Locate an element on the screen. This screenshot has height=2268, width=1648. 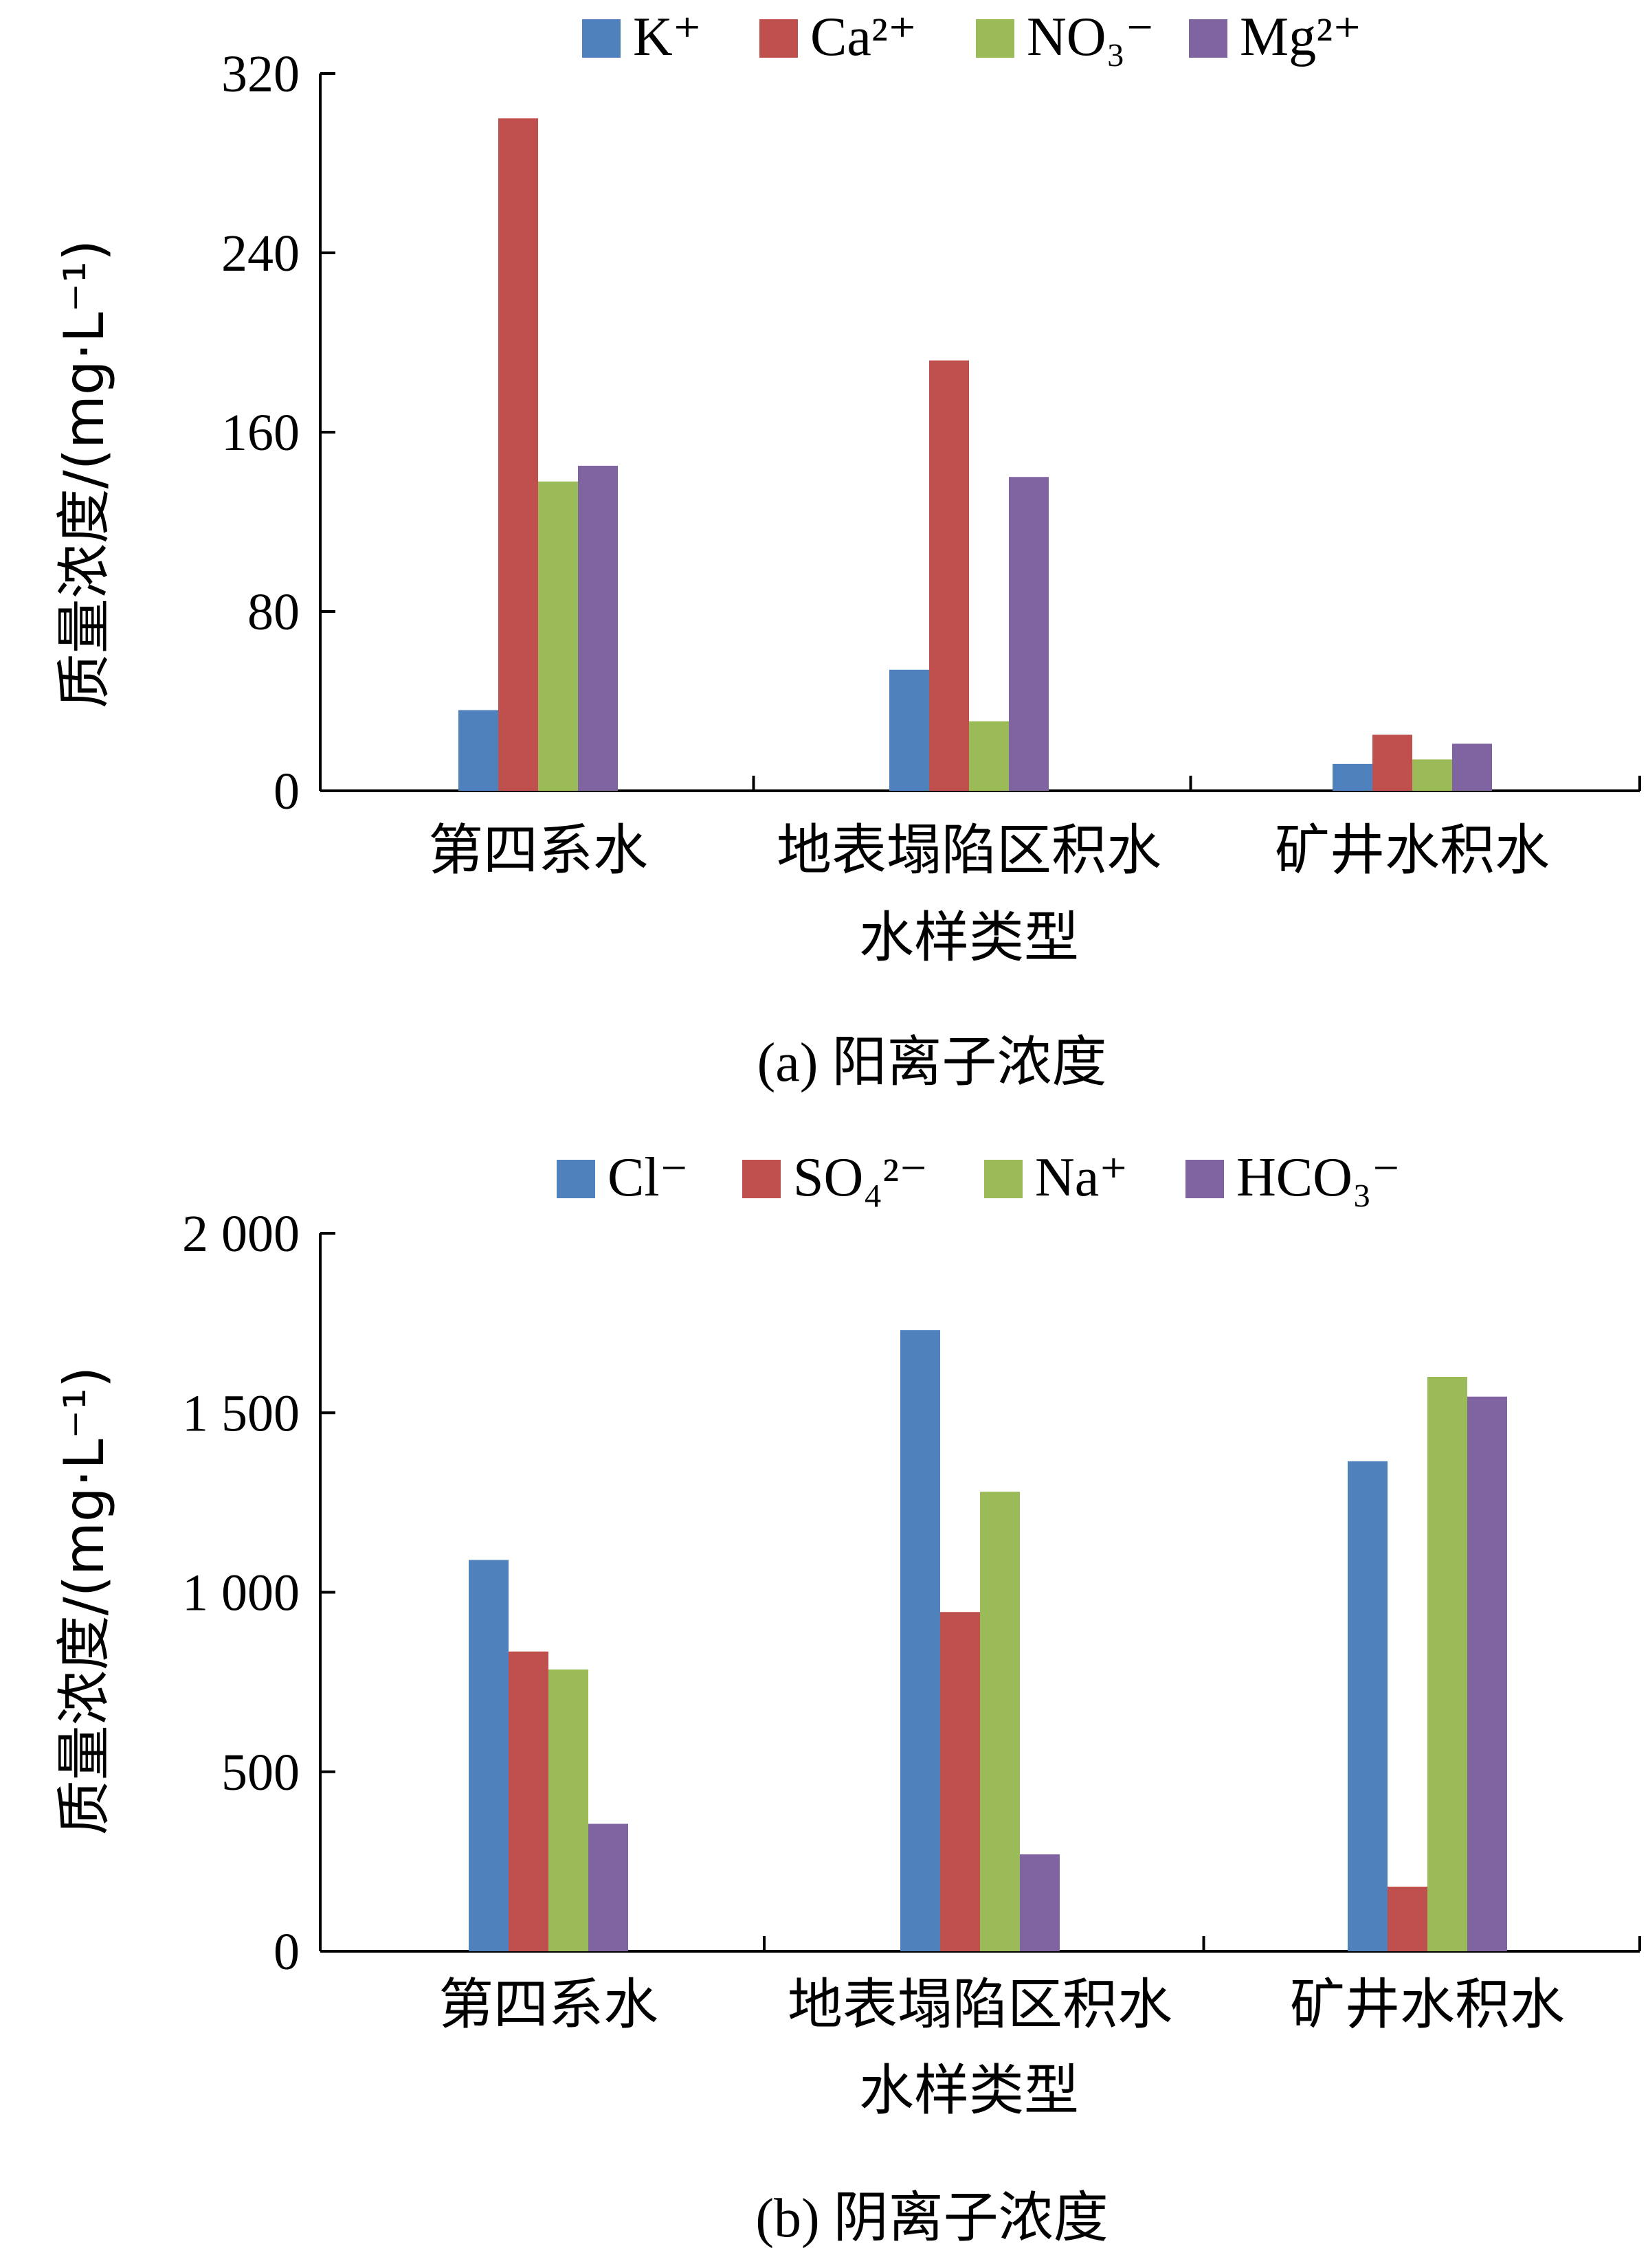
y-tick-label: 240 is located at coordinates (260, 253).